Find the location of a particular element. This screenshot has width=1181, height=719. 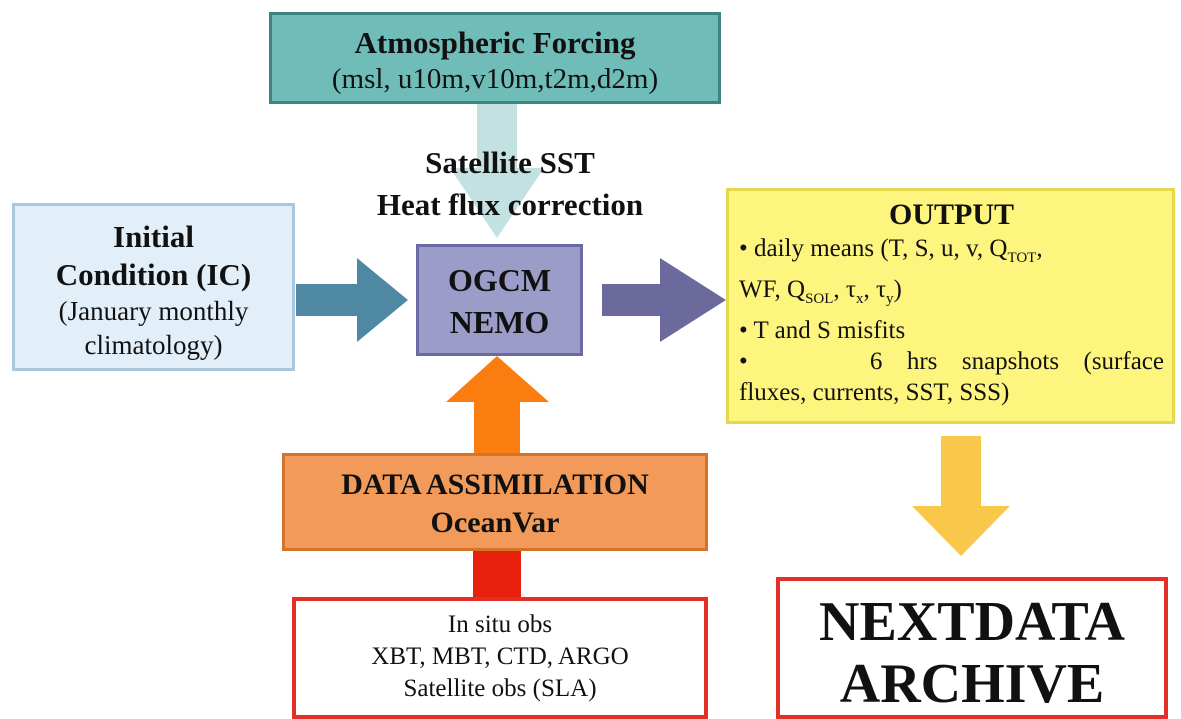

observations-line2: XBT, MBT, CTD, ARGO is located at coordinates (500, 656).